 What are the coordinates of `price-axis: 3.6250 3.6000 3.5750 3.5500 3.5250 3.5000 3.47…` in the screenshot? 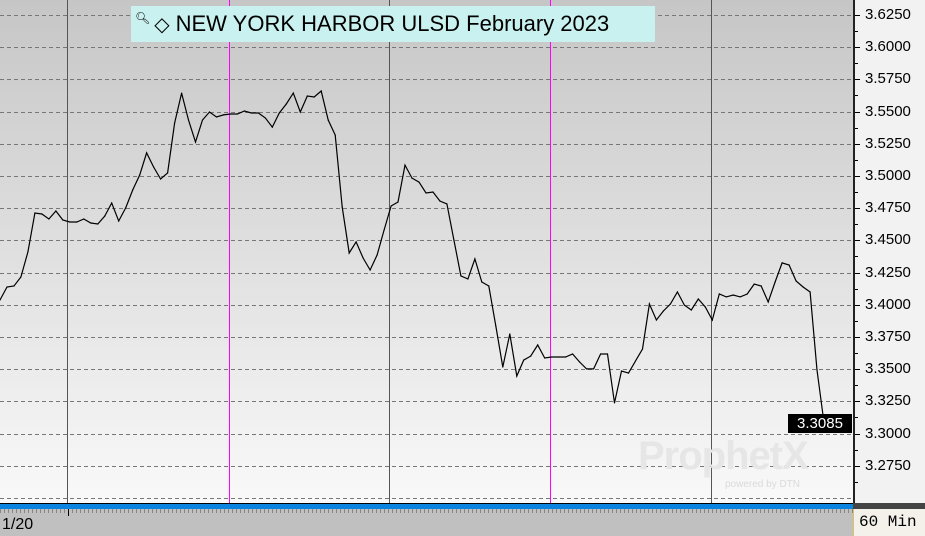 It's located at (889, 254).